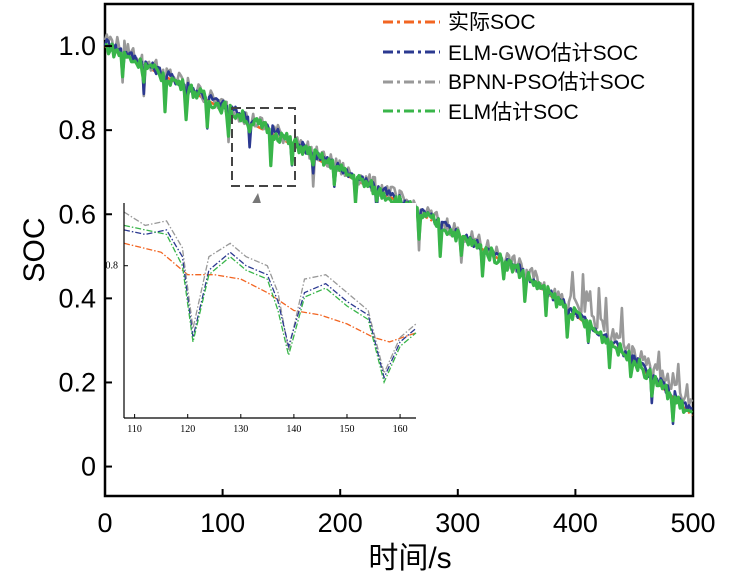 Image resolution: width=738 pixels, height=578 pixels. What do you see at coordinates (692, 523) in the screenshot?
I see `x-tick-label: 500` at bounding box center [692, 523].